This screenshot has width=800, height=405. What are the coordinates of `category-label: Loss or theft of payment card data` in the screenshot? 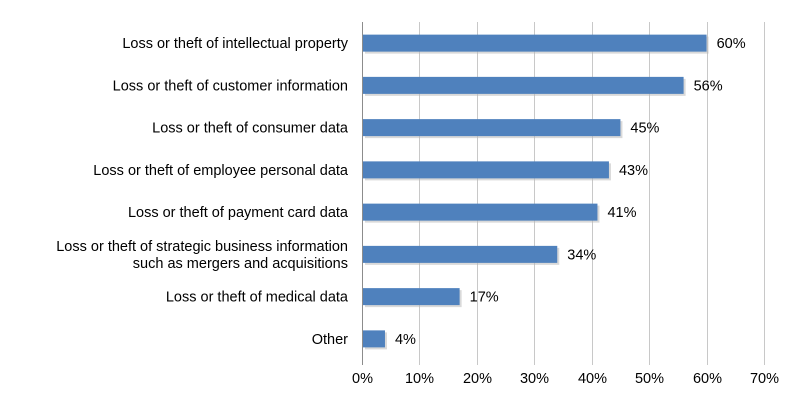 It's located at (238, 213).